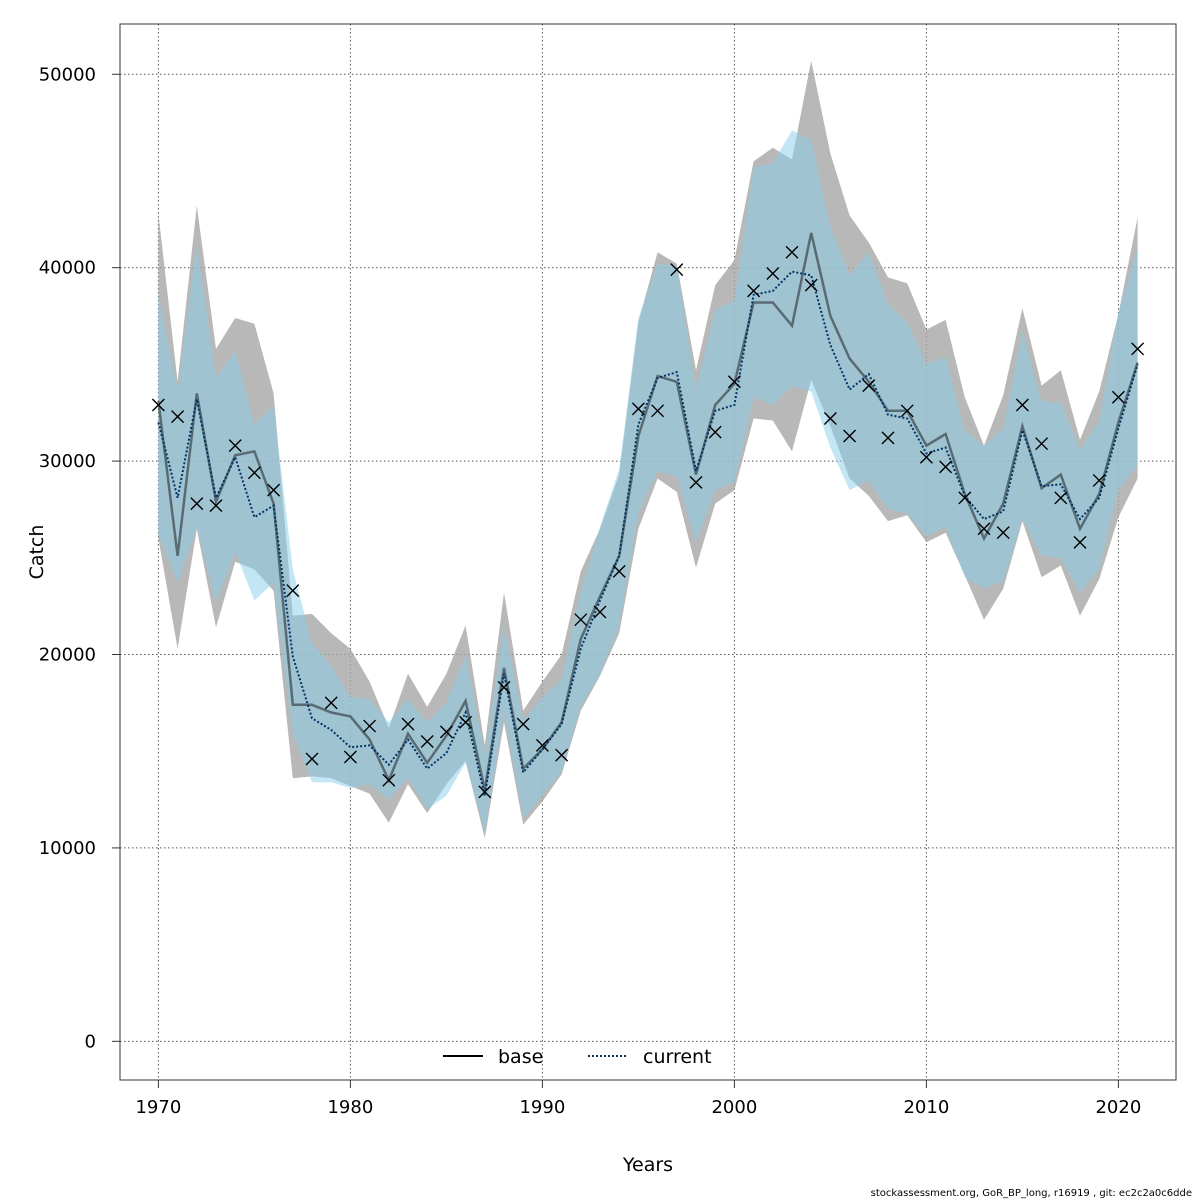 Image resolution: width=1200 pixels, height=1200 pixels. Describe the element at coordinates (158, 1107) in the screenshot. I see `x-tick-label: 1970` at that location.